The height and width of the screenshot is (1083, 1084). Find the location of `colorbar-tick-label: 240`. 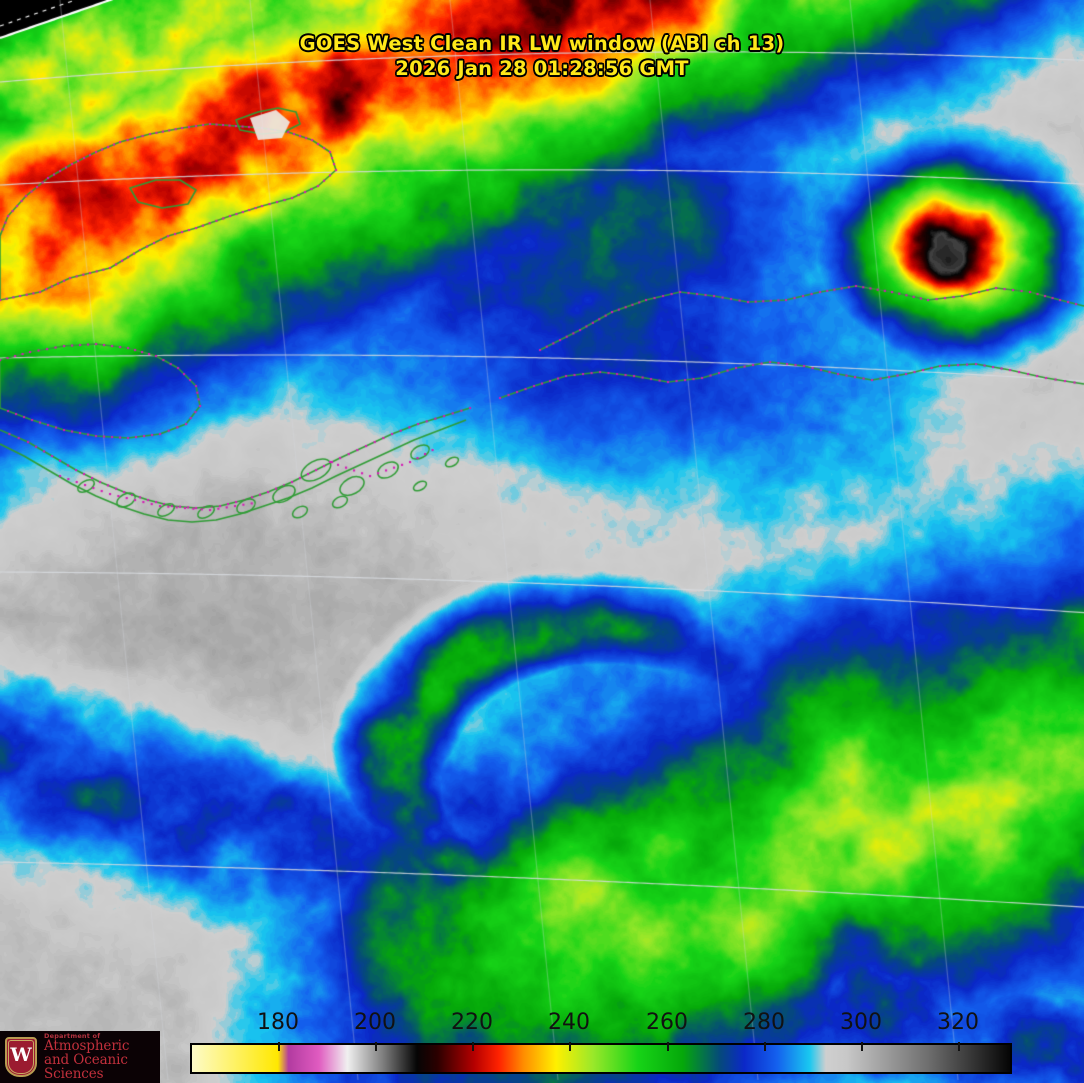

colorbar-tick-label: 240 is located at coordinates (569, 1022).